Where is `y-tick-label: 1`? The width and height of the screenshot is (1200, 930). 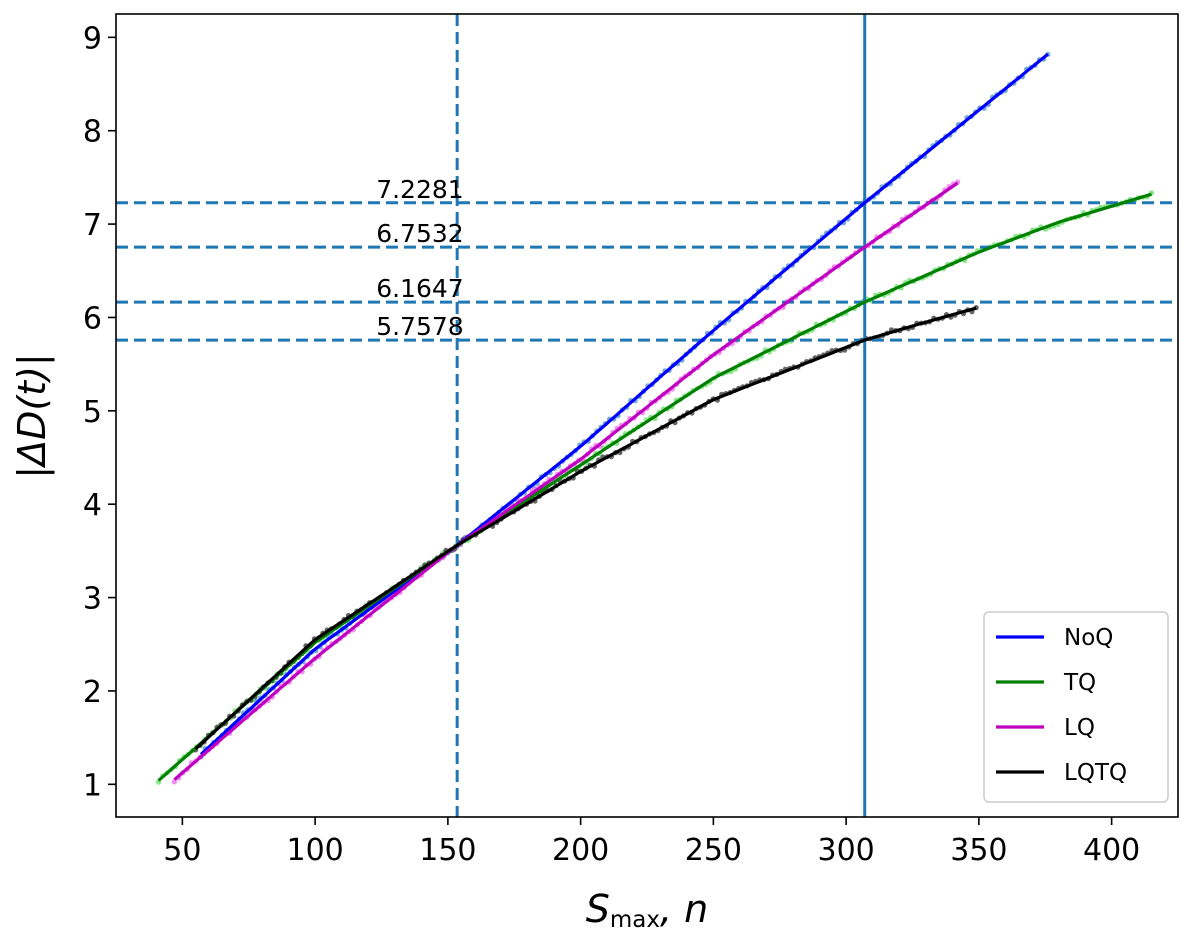 y-tick-label: 1 is located at coordinates (92, 785).